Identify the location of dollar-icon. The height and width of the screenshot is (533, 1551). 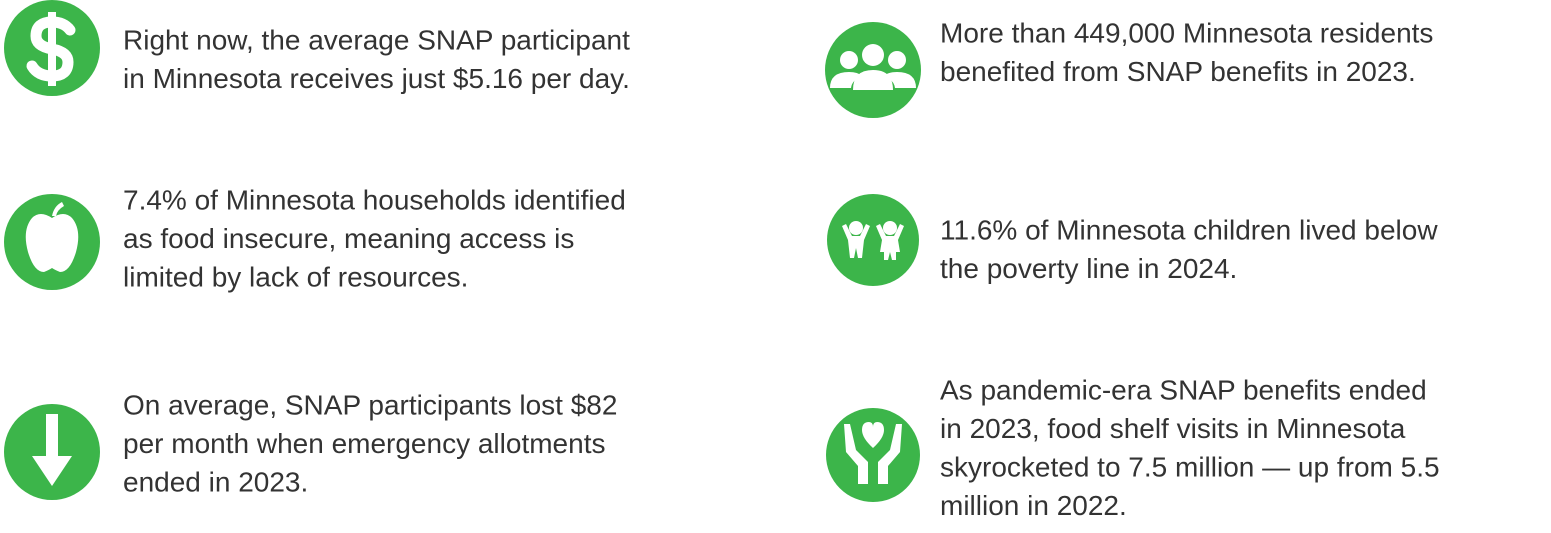
(52, 48).